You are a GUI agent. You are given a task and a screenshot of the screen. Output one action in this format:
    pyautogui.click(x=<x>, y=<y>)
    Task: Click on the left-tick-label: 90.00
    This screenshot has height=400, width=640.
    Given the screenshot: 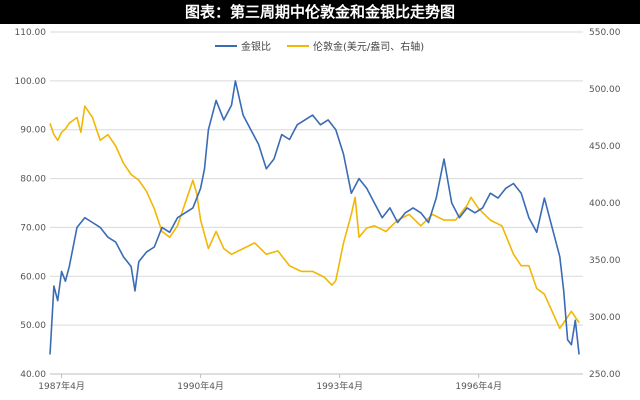 What is the action you would take?
    pyautogui.click(x=33, y=131)
    